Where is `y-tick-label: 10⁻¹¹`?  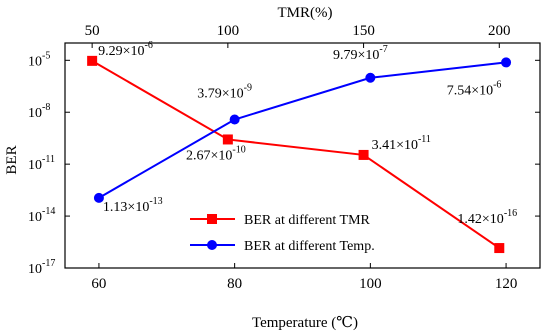
y-tick-label: 10⁻¹¹ is located at coordinates (41, 163).